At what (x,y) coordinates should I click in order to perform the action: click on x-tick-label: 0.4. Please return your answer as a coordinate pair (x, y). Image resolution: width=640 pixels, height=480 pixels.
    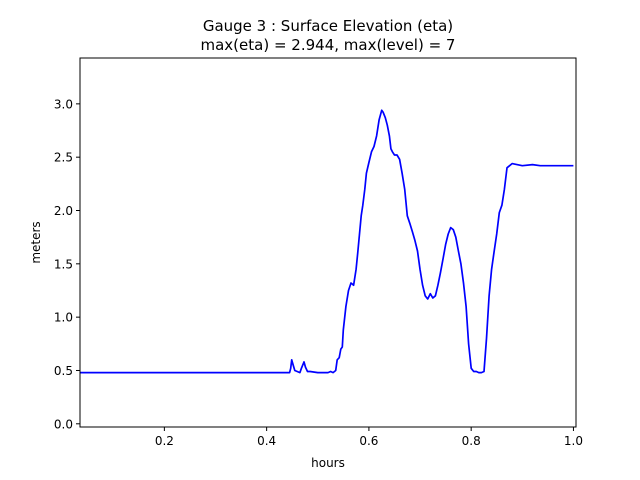
    Looking at the image, I should click on (266, 441).